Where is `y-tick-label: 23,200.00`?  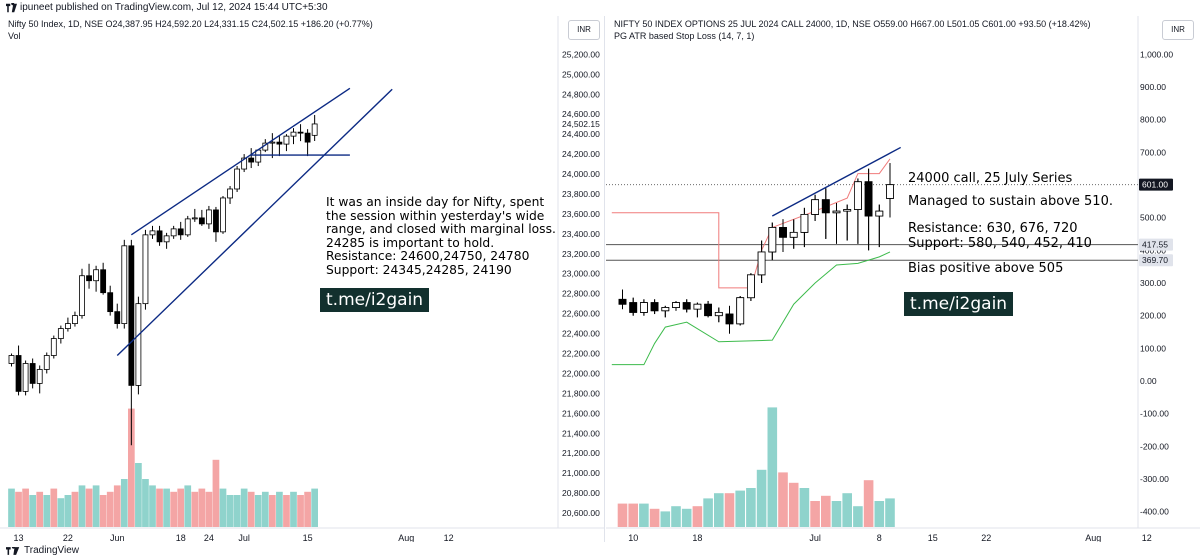
y-tick-label: 23,200.00 is located at coordinates (581, 254).